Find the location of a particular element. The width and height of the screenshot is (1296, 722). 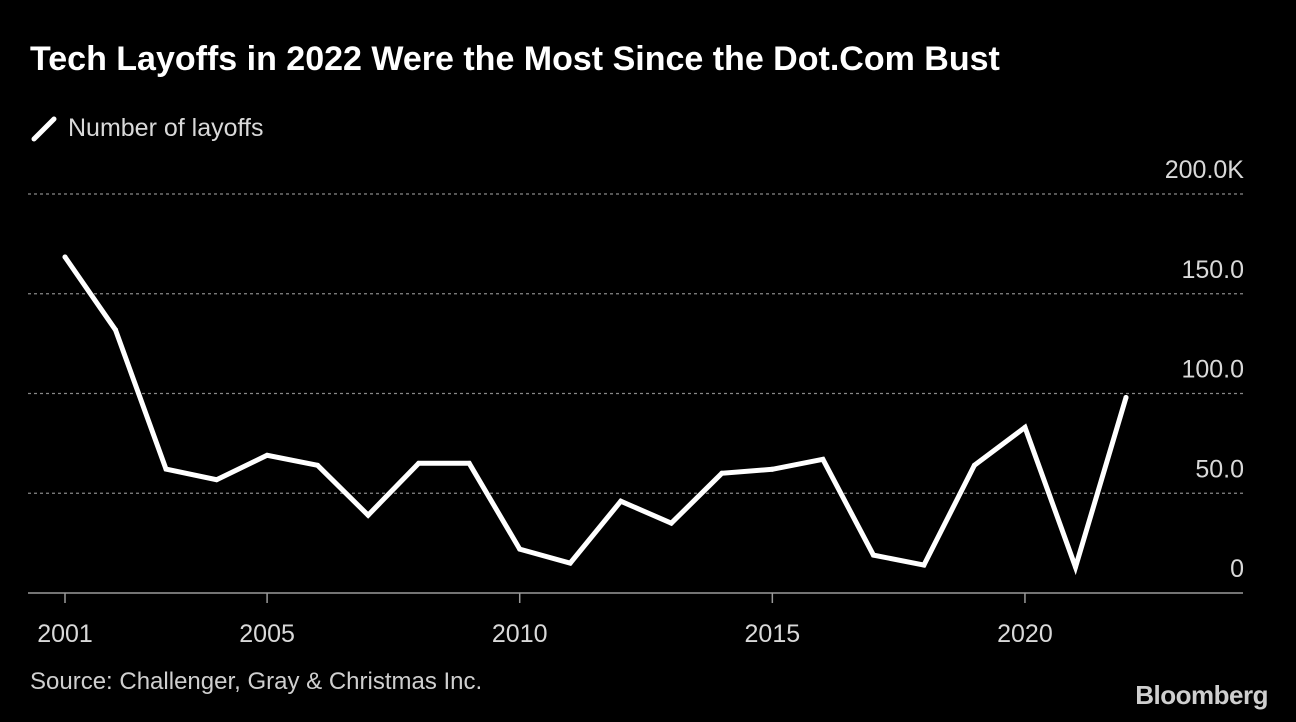

x-tick-label: 2015 is located at coordinates (773, 634).